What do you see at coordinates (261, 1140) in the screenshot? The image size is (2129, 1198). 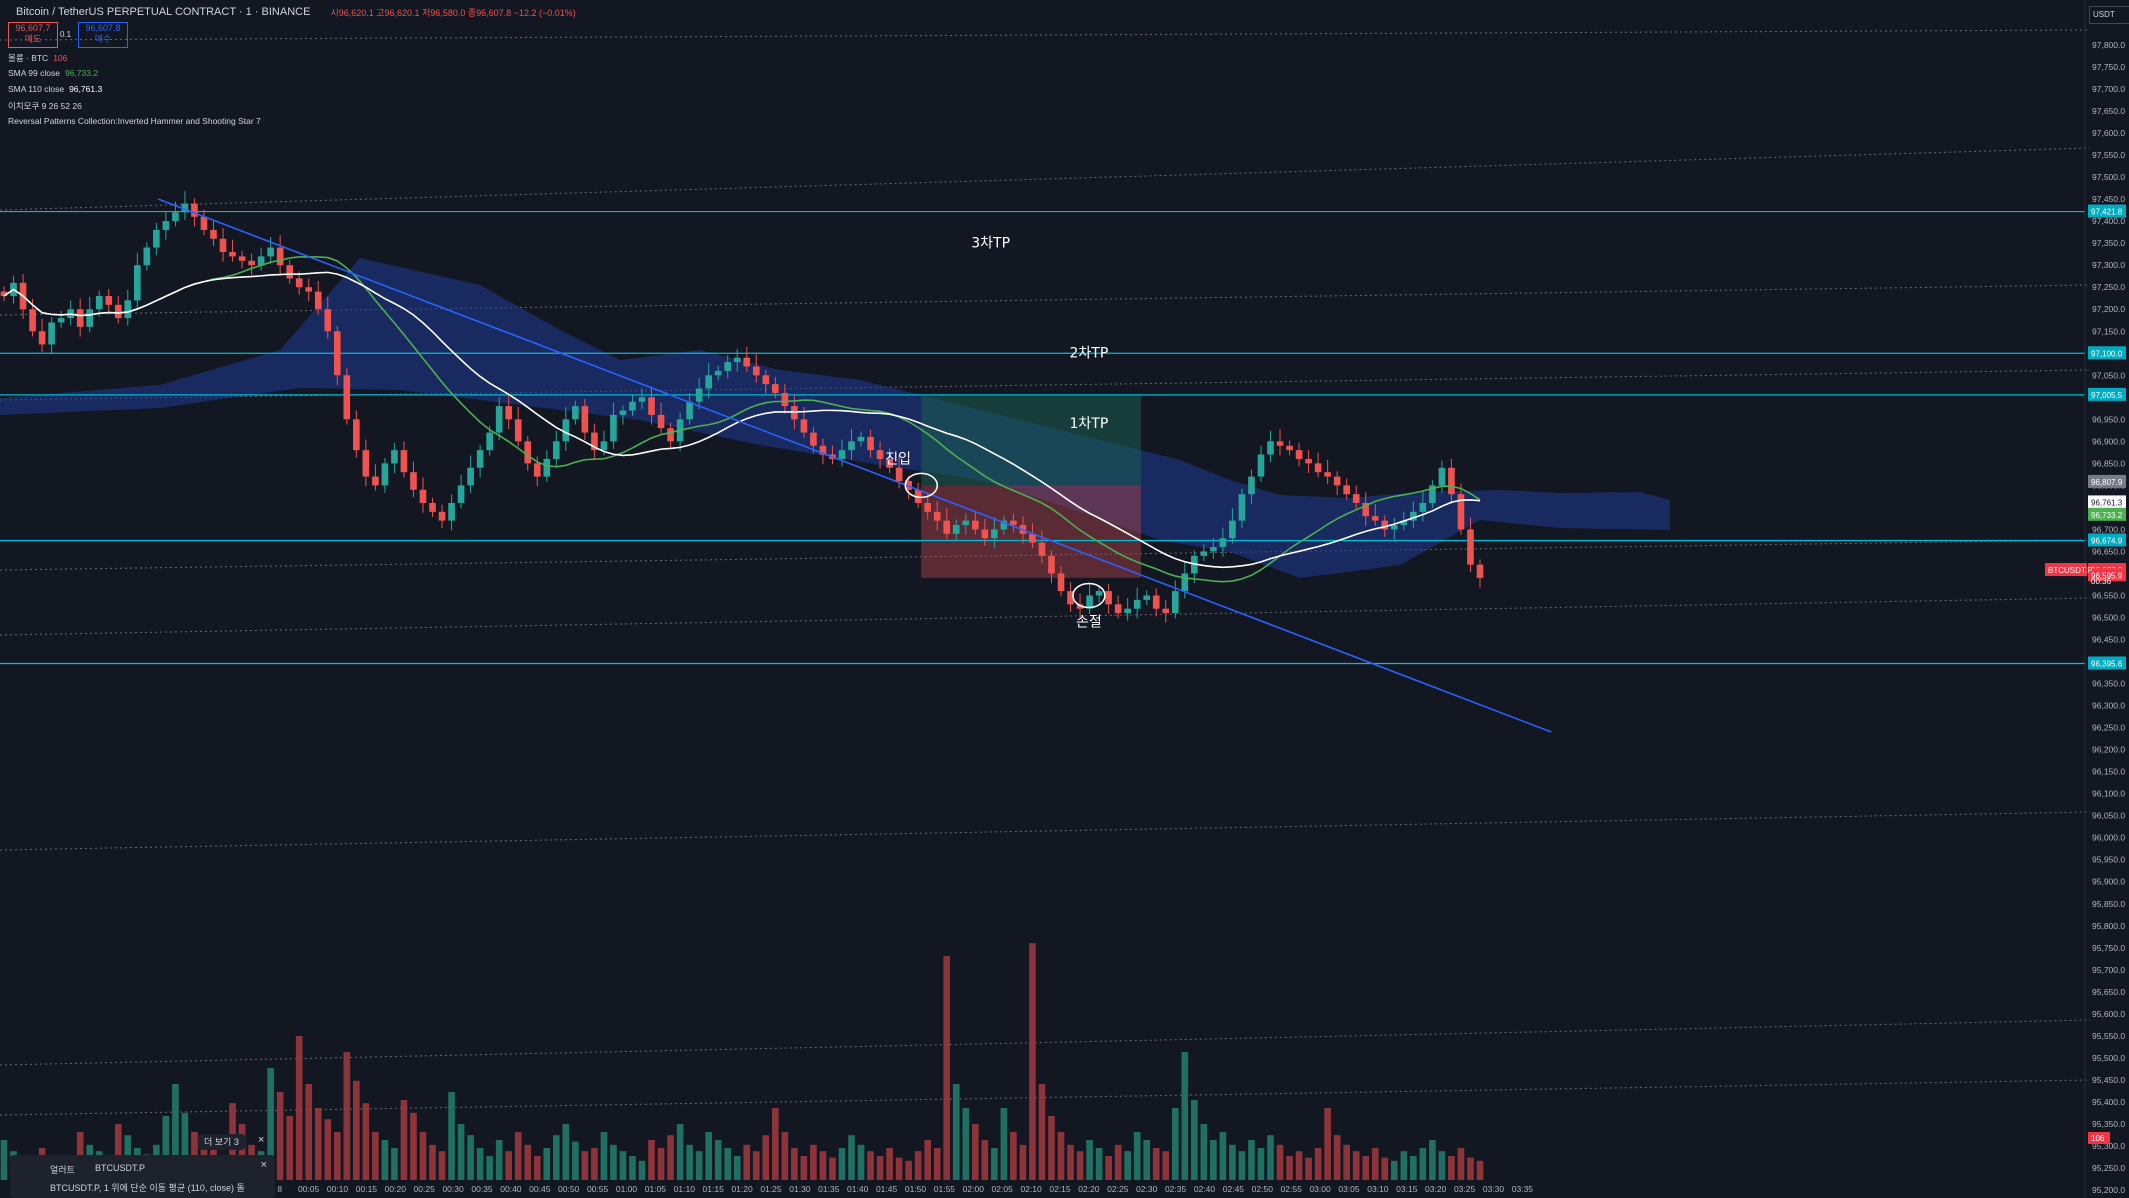 I see `more-close-icon: ×` at bounding box center [261, 1140].